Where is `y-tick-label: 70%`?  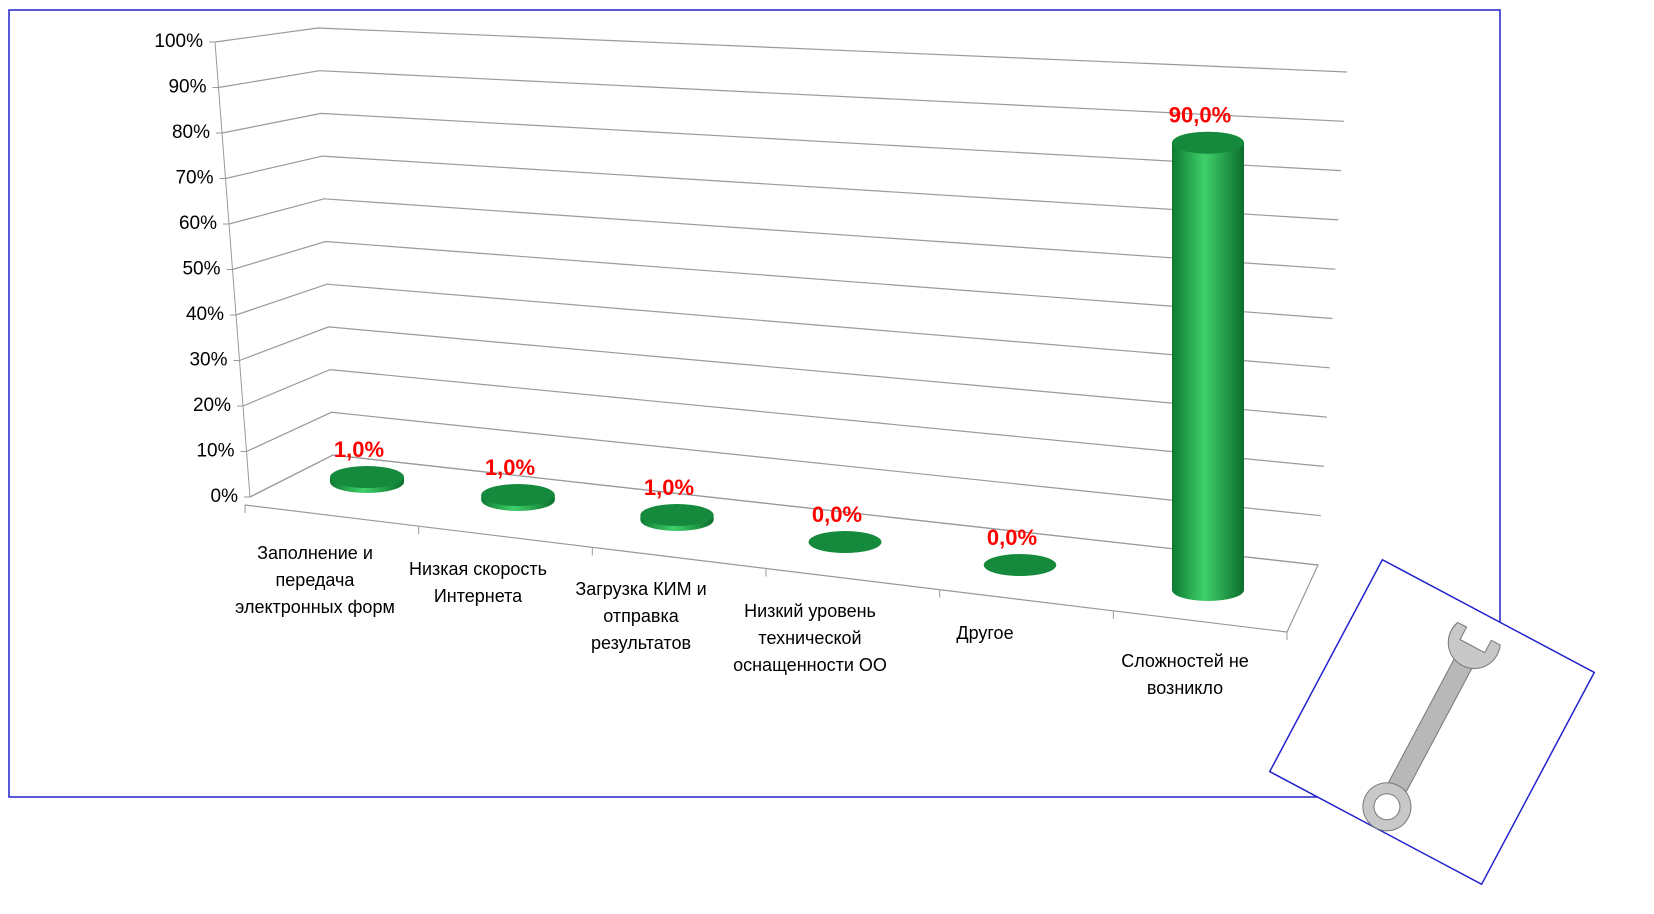 y-tick-label: 70% is located at coordinates (194, 178).